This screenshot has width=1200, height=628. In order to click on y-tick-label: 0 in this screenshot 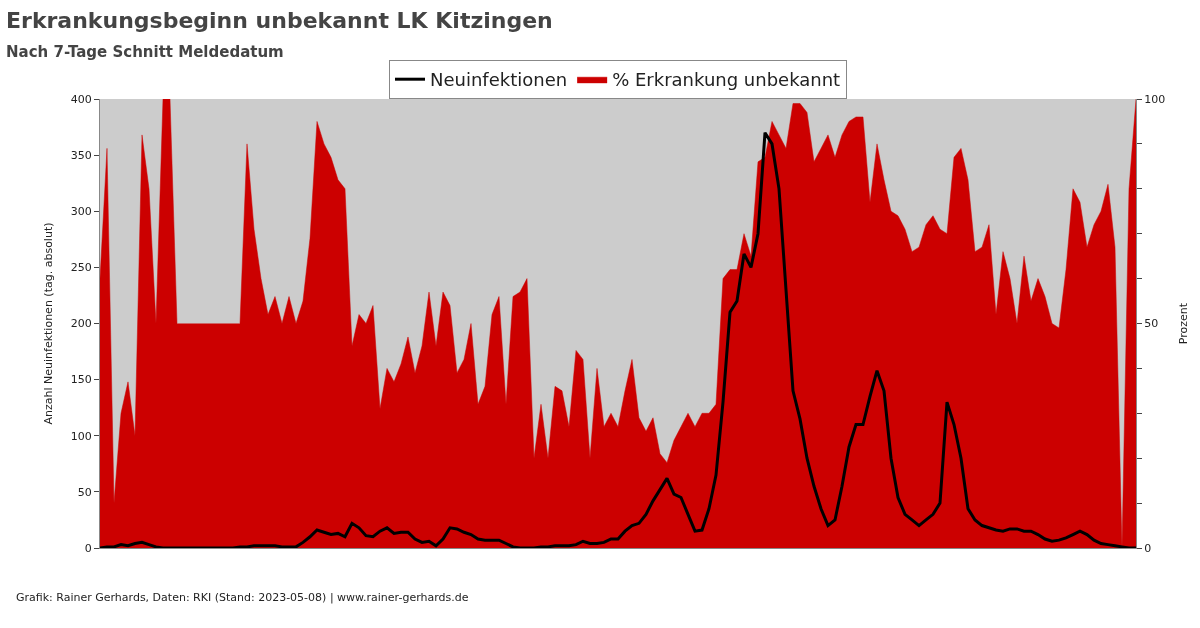, I will do `click(88, 548)`.